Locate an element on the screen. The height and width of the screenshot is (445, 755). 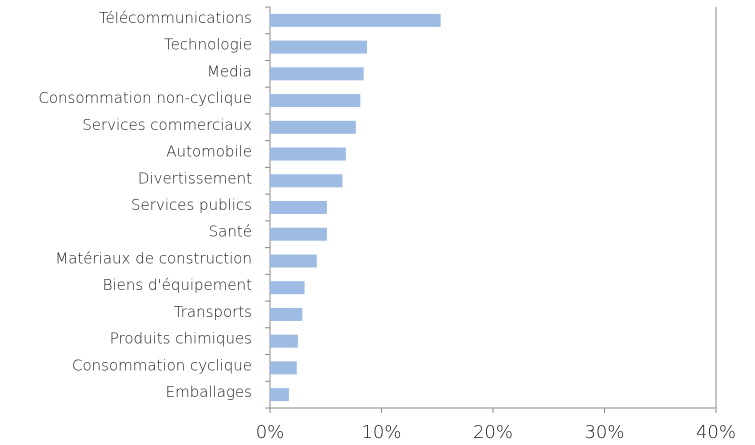
x-tick-label: 30% is located at coordinates (604, 432).